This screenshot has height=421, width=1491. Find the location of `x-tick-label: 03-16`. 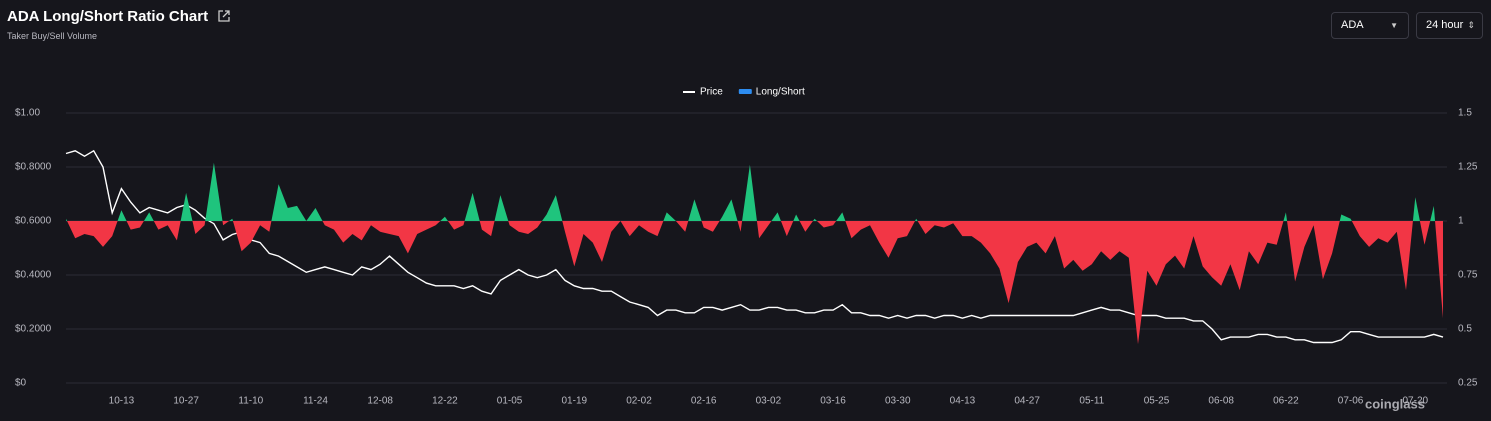

x-tick-label: 03-16 is located at coordinates (833, 401).